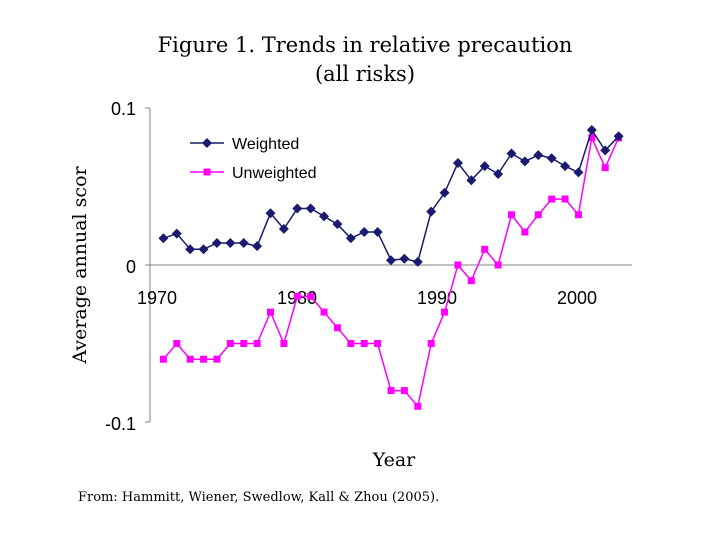 This screenshot has width=720, height=540. Describe the element at coordinates (147, 265) in the screenshot. I see `y-tick-marks` at that location.